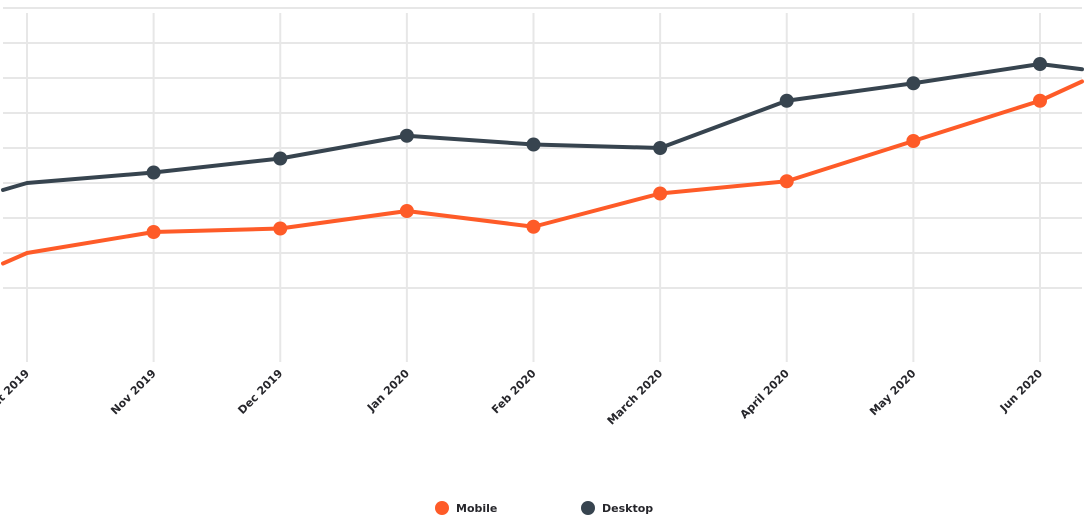 The width and height of the screenshot is (1085, 516). I want to click on x-tick-label: Feb 2020, so click(514, 392).